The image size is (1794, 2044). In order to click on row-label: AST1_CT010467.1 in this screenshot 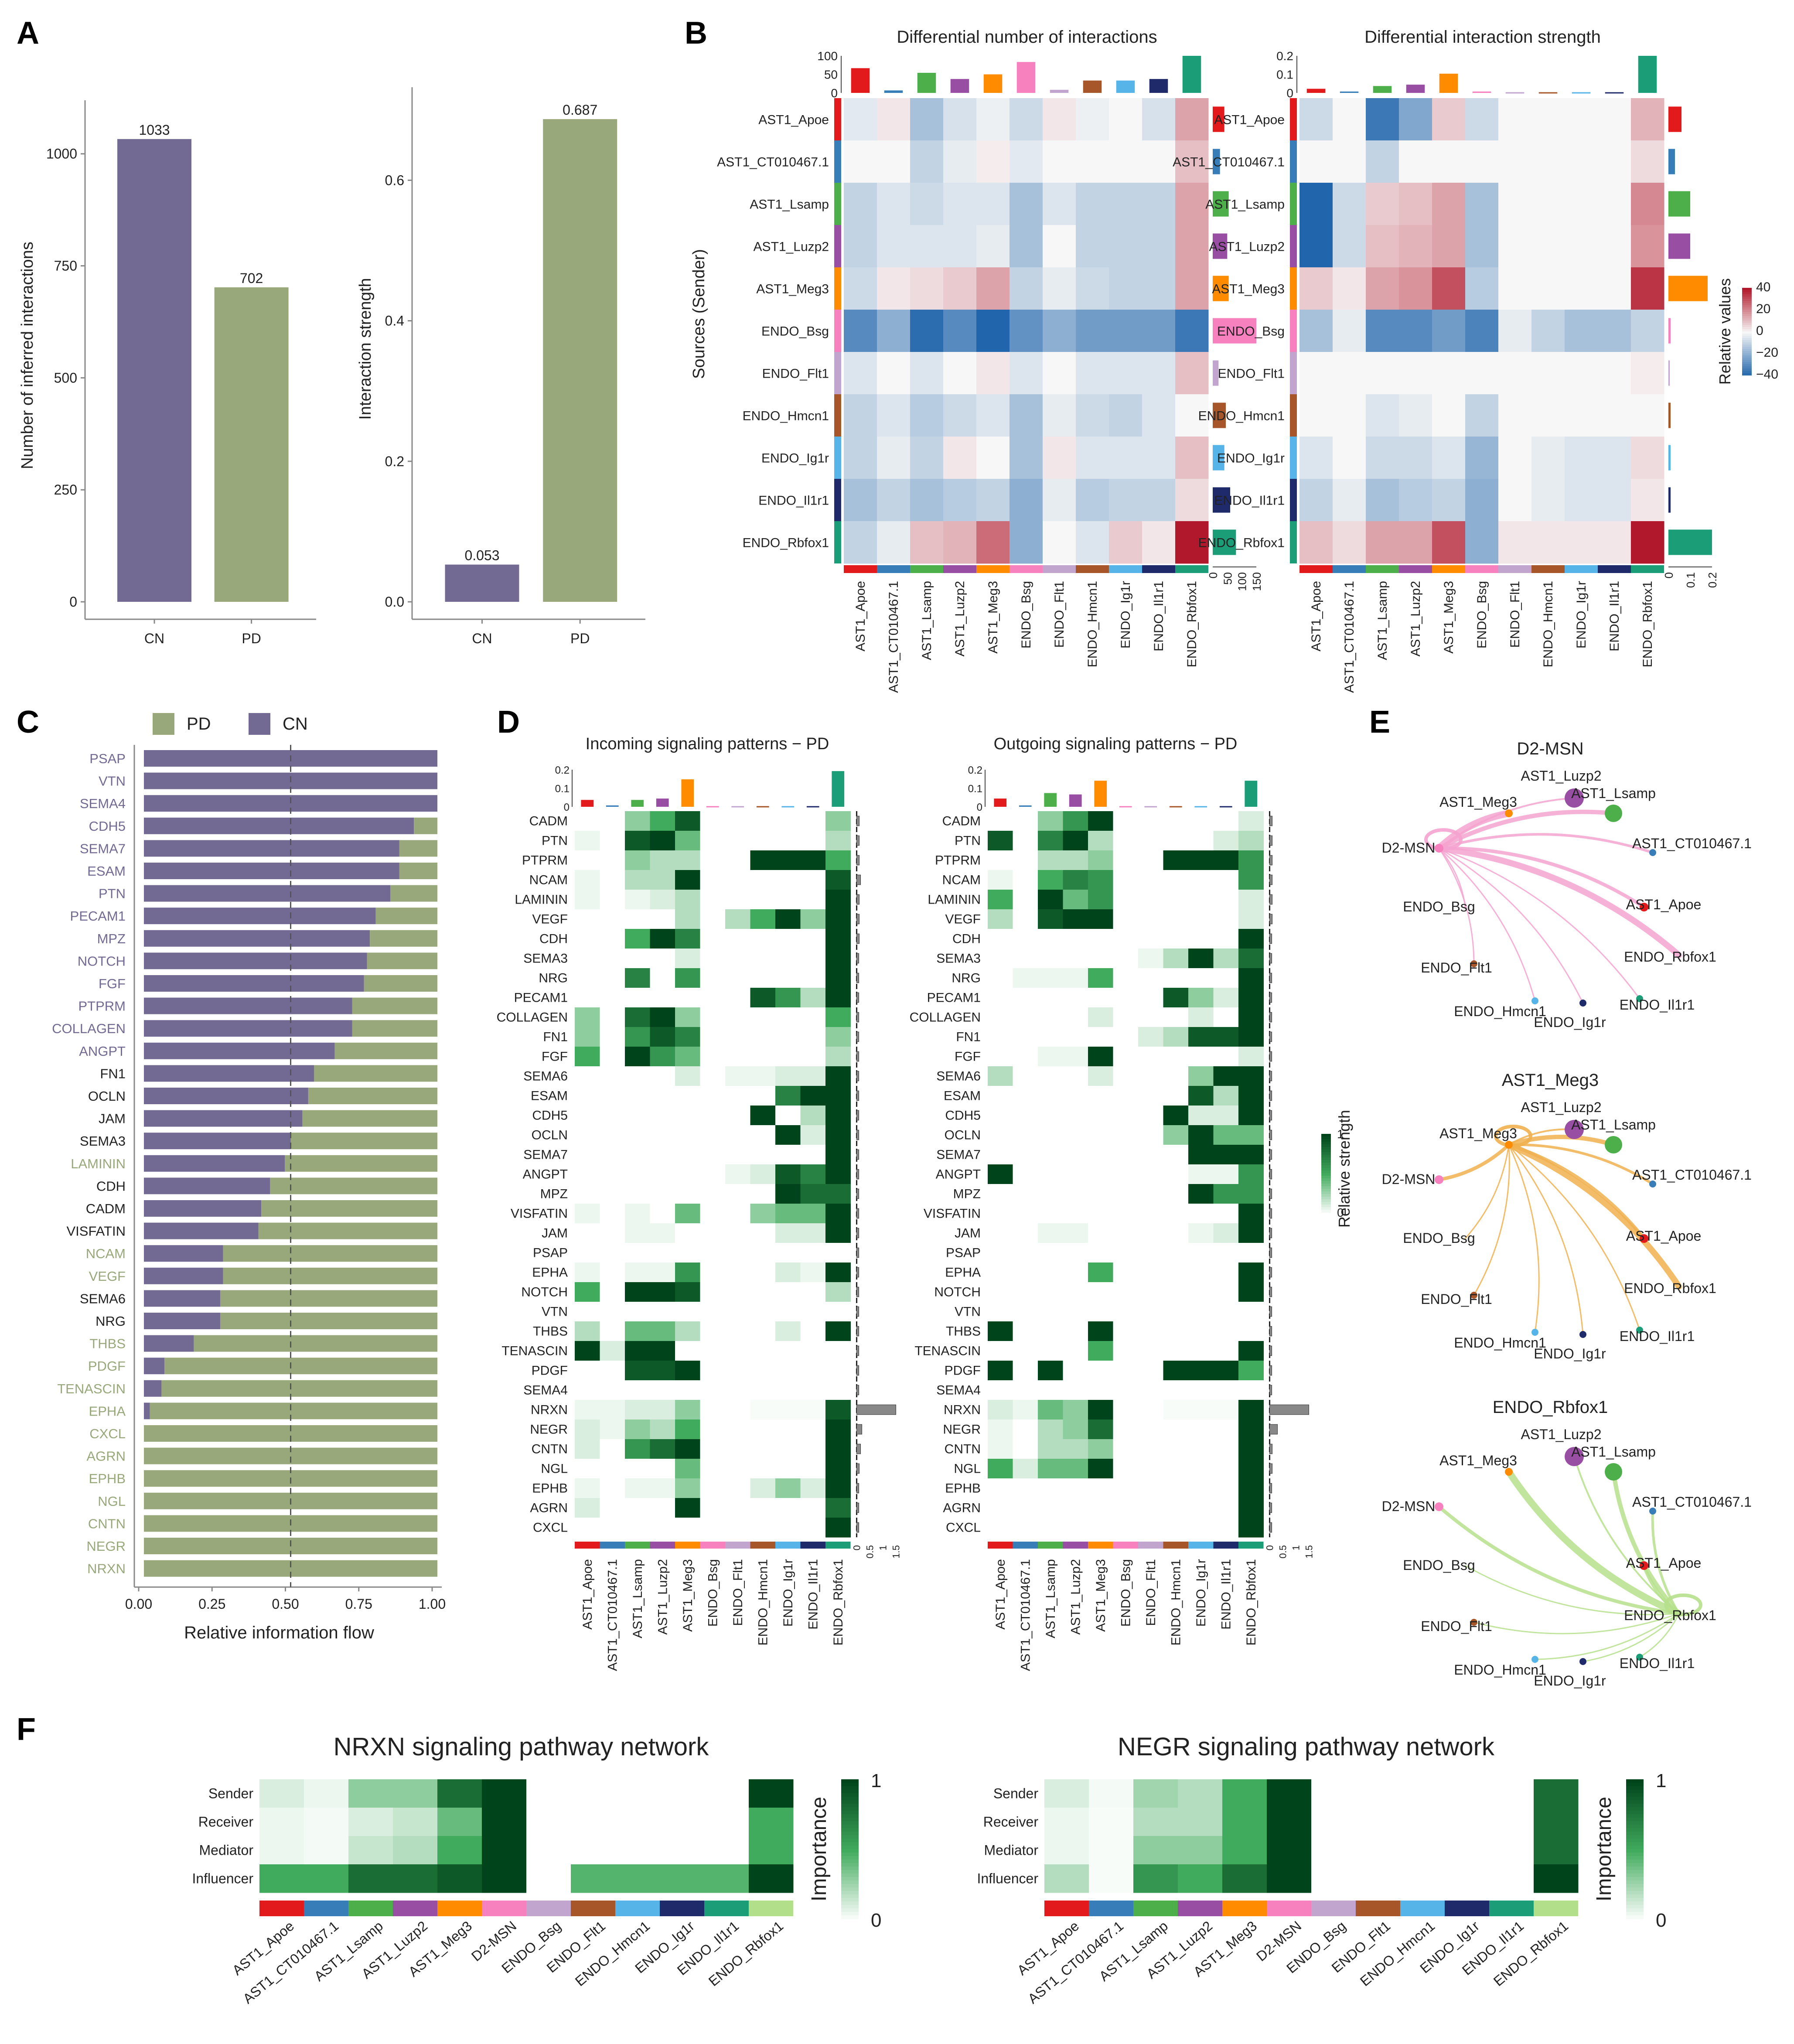, I will do `click(1229, 162)`.